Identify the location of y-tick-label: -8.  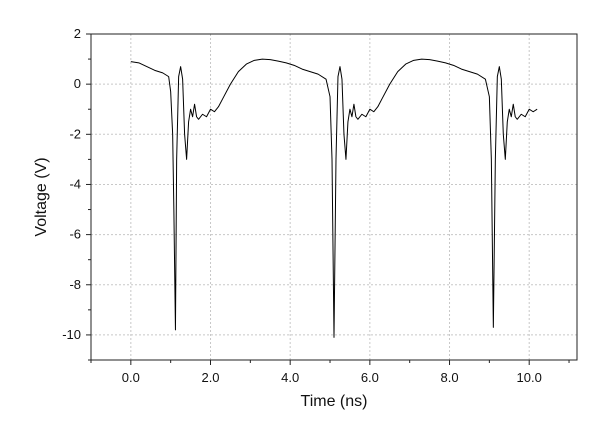
(75, 284).